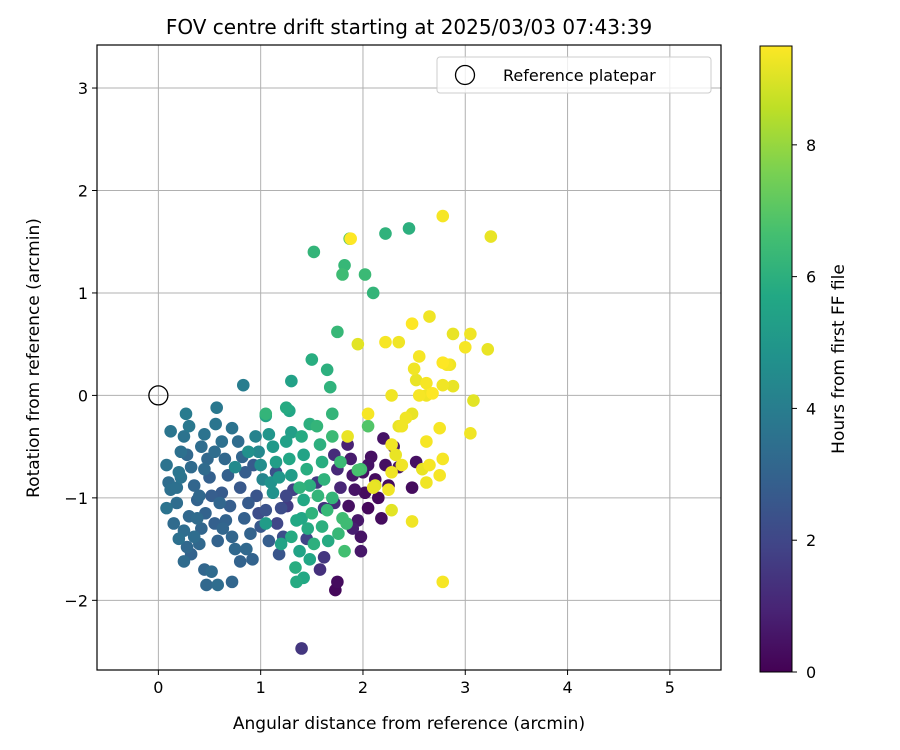 The image size is (900, 750). I want to click on colorbar-gradient, so click(776, 359).